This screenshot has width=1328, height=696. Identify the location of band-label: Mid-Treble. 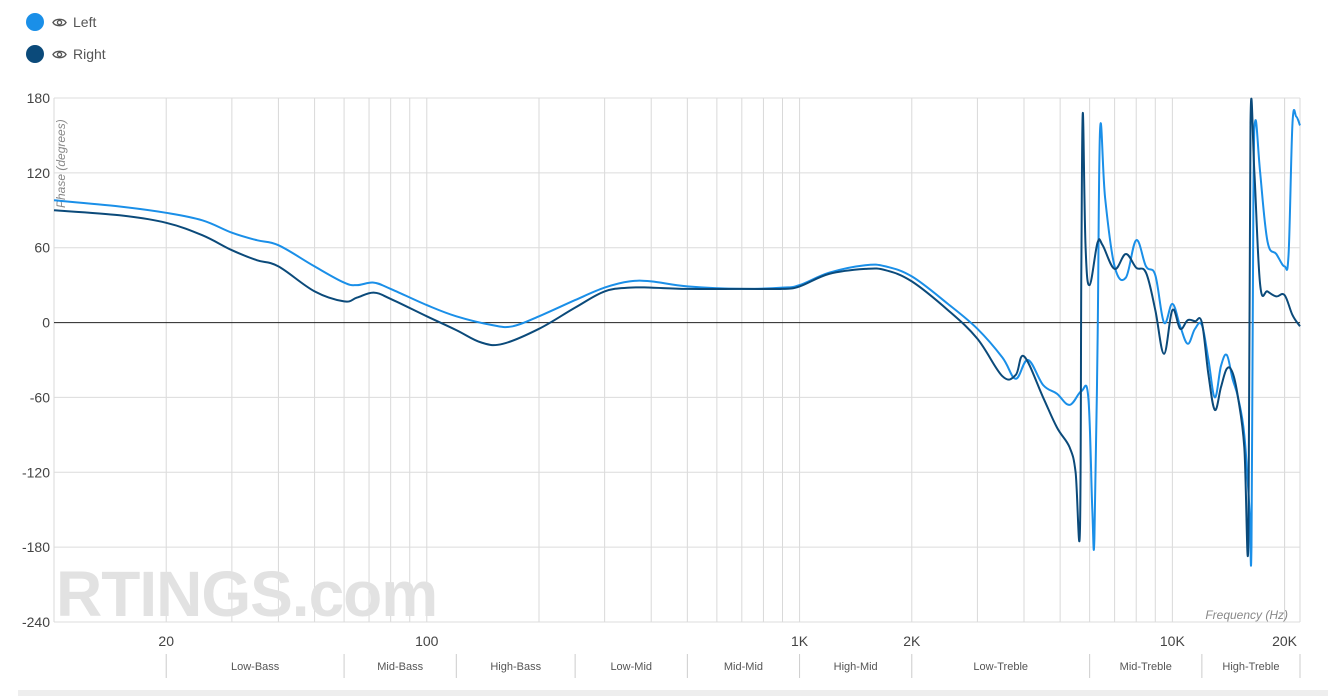
(1146, 667).